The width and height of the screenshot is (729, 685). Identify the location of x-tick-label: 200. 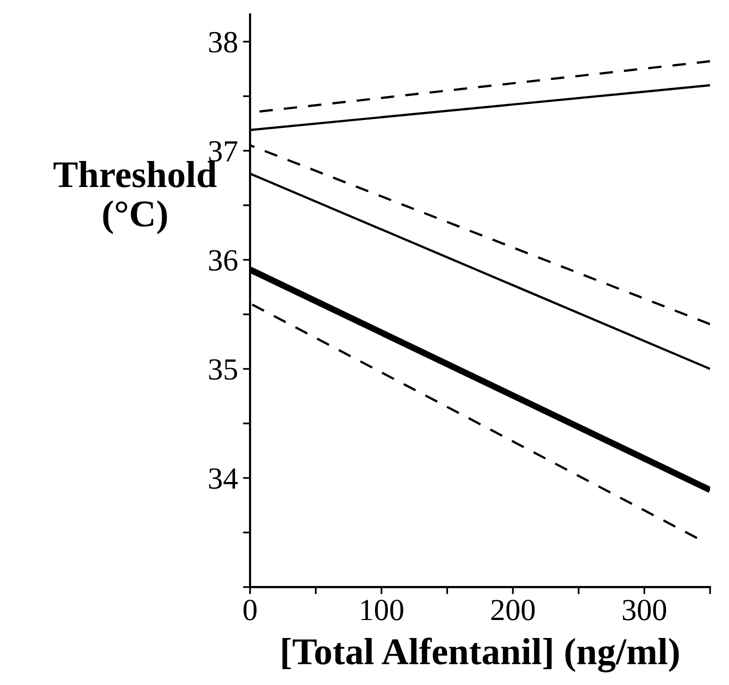
(513, 610).